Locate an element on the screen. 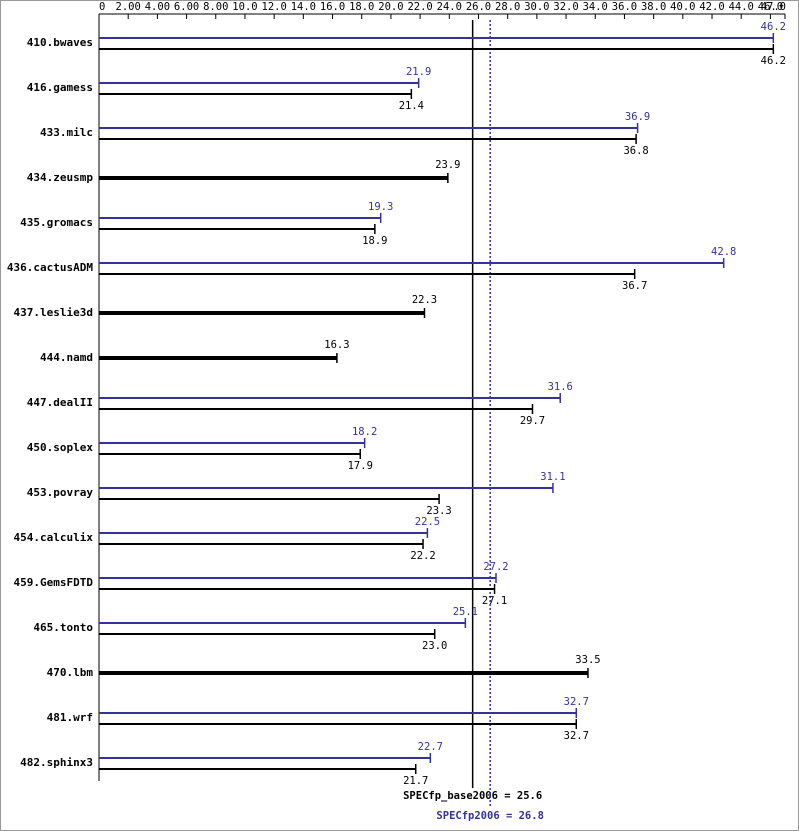  x-tick-label: 26.0 is located at coordinates (478, 7).